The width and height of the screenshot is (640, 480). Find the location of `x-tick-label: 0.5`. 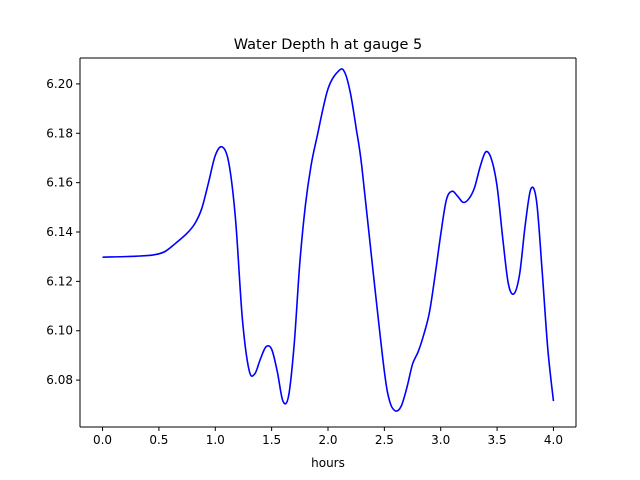

x-tick-label: 0.5 is located at coordinates (158, 440).